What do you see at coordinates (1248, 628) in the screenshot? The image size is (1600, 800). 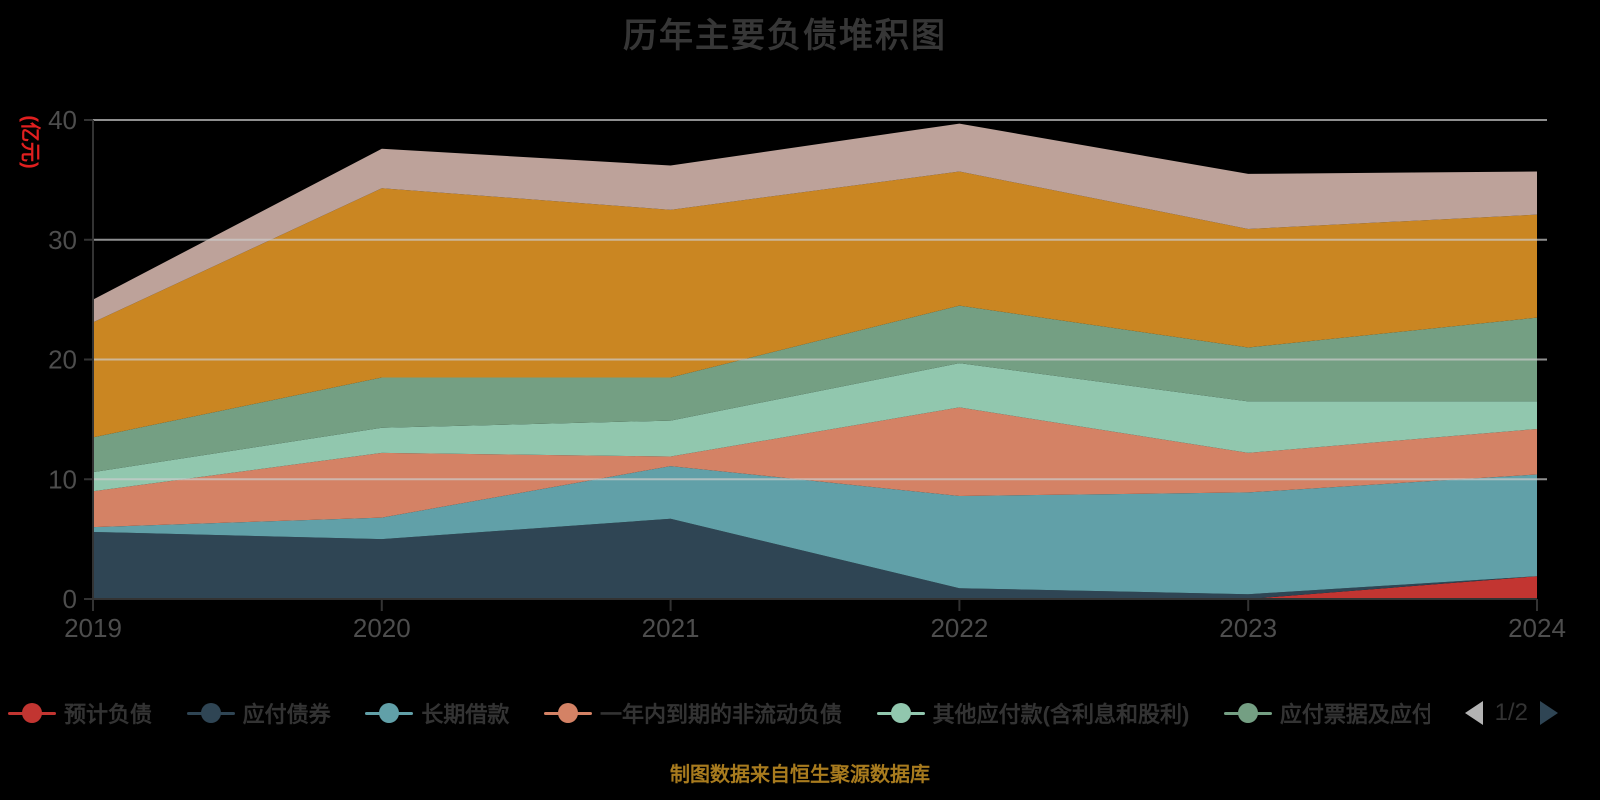 I see `x-axis-label-2023: 2023` at bounding box center [1248, 628].